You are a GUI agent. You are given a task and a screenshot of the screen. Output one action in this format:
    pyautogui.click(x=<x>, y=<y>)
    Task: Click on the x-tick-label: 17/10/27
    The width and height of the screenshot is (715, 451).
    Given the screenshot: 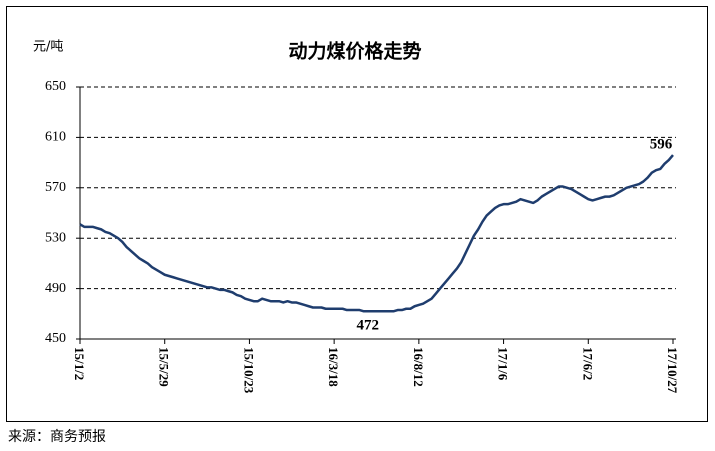 What is the action you would take?
    pyautogui.click(x=672, y=370)
    